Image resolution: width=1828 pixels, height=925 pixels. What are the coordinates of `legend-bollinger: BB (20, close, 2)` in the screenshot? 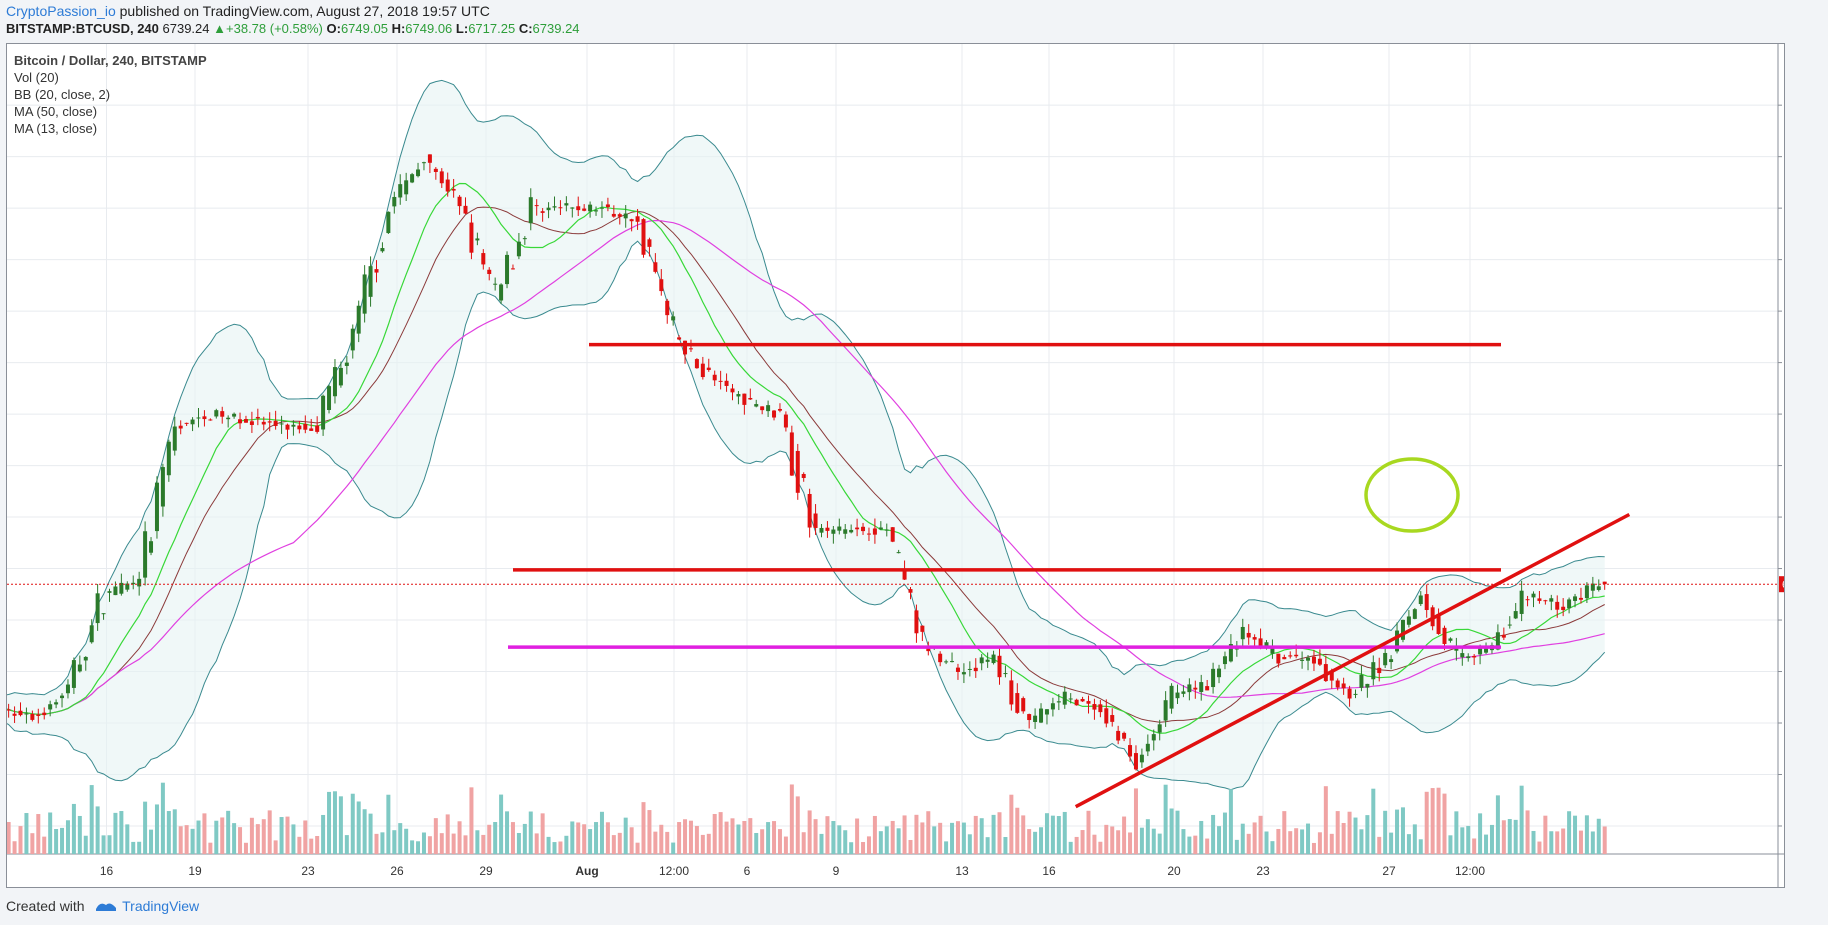 It's located at (62, 94).